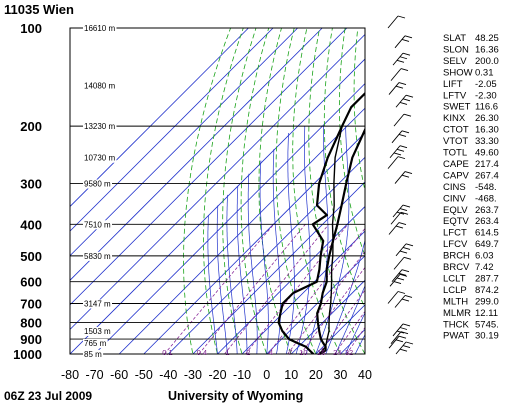  Describe the element at coordinates (486, 84) in the screenshot. I see `index-value: -2.05` at that location.